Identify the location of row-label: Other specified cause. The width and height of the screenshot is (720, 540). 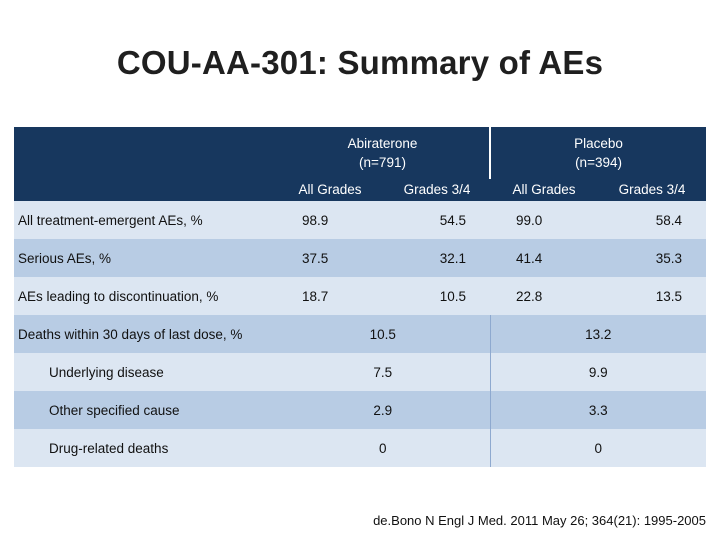
(145, 410).